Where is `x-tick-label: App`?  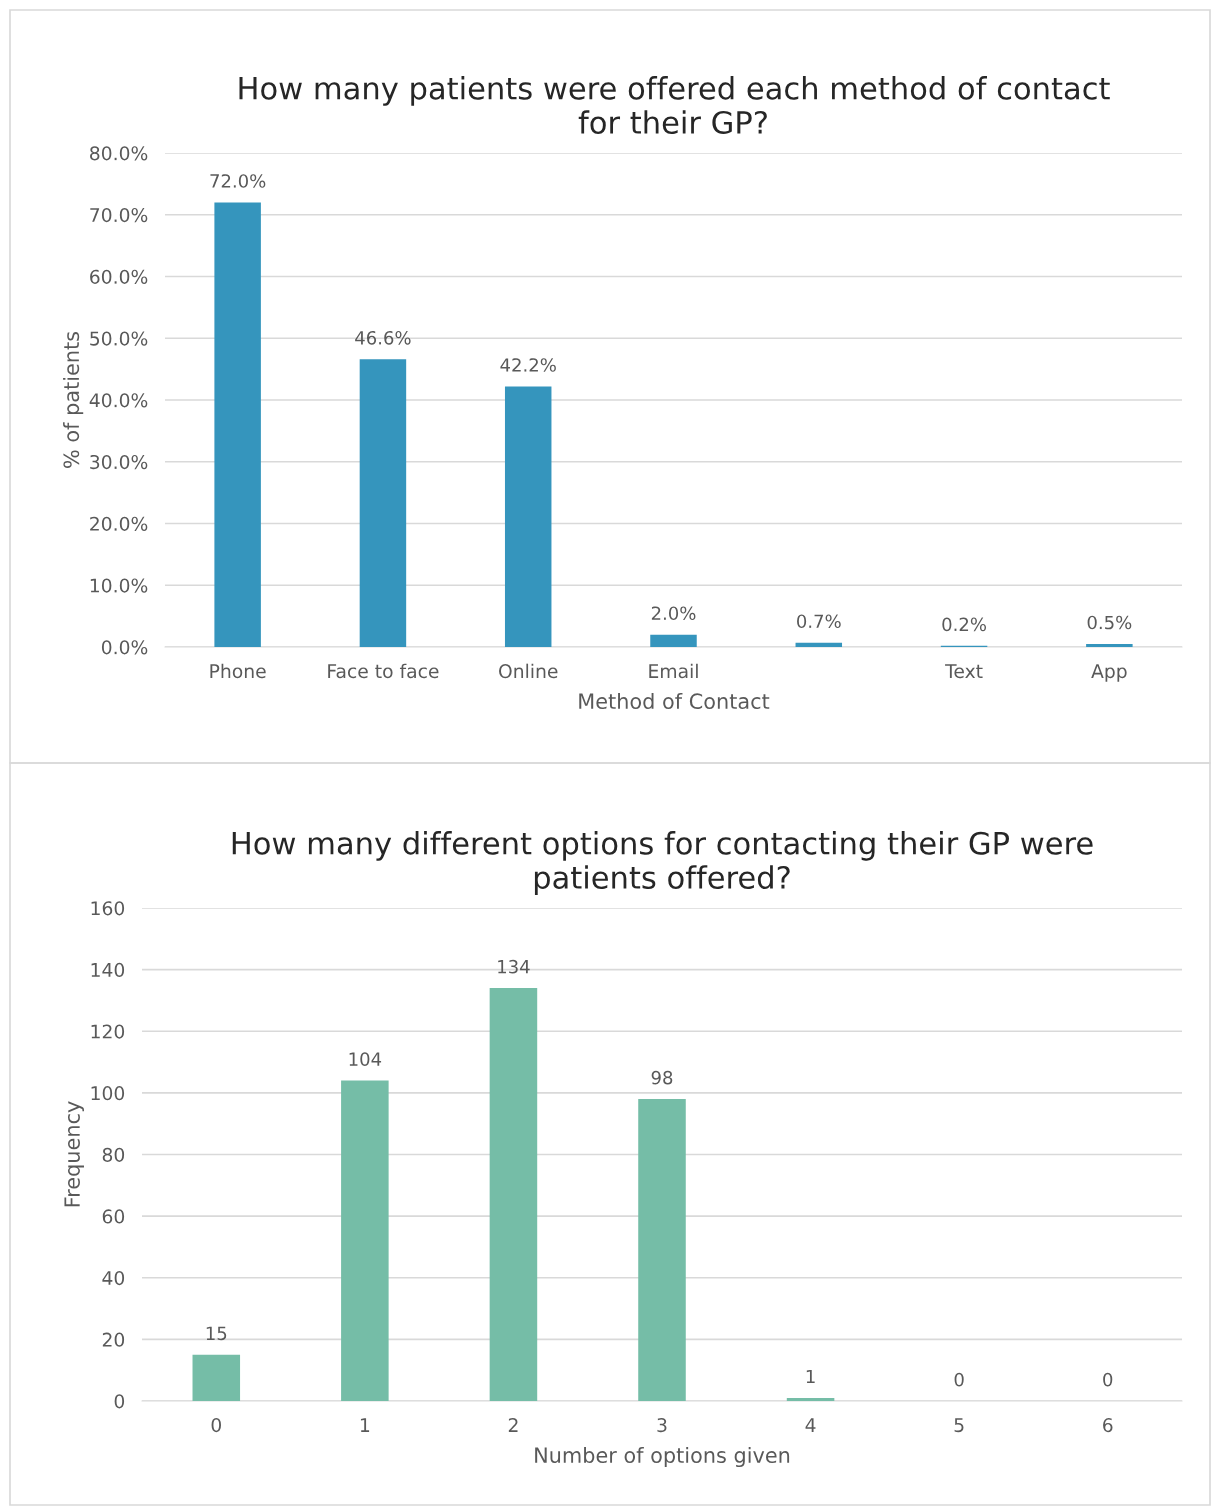 x-tick-label: App is located at coordinates (1109, 673).